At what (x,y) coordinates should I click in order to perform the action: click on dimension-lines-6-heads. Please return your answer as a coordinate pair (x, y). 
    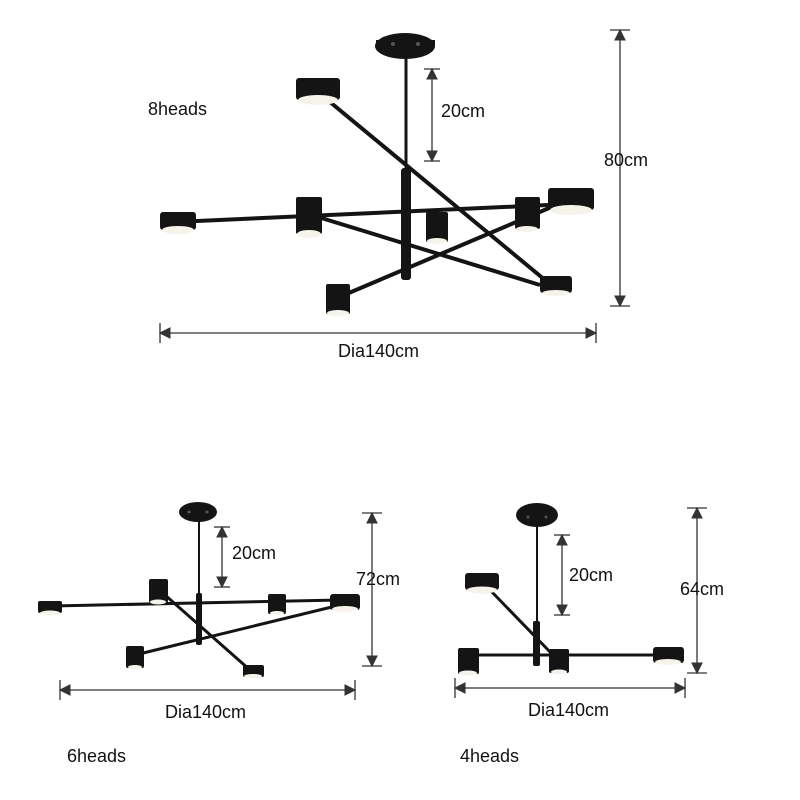
    Looking at the image, I should click on (220, 605).